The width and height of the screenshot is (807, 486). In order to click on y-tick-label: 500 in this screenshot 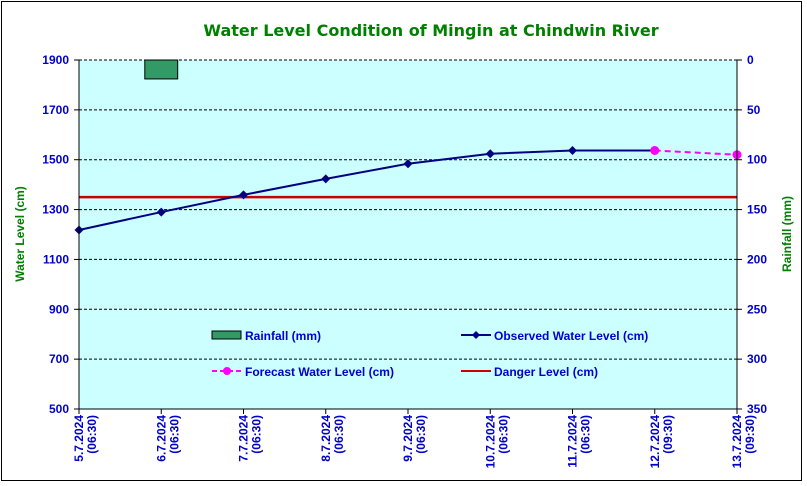, I will do `click(59, 409)`.